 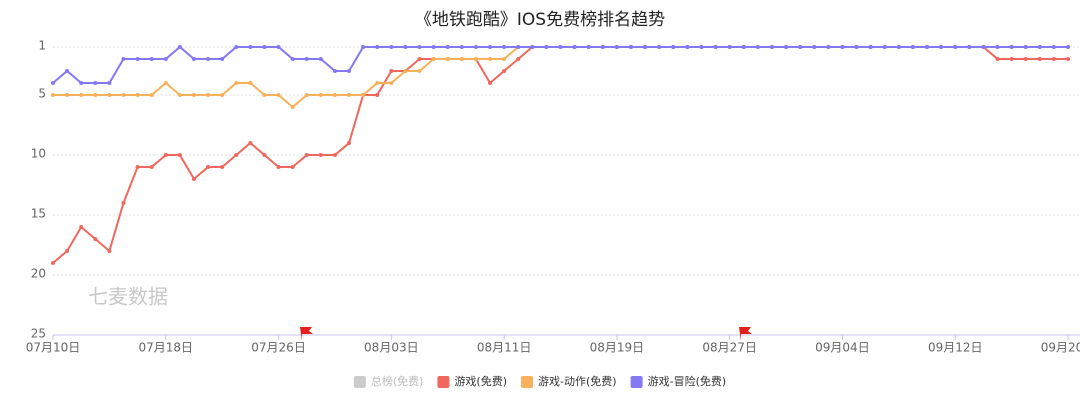 What do you see at coordinates (480, 381) in the screenshot?
I see `legend-label: 游戏(免费)` at bounding box center [480, 381].